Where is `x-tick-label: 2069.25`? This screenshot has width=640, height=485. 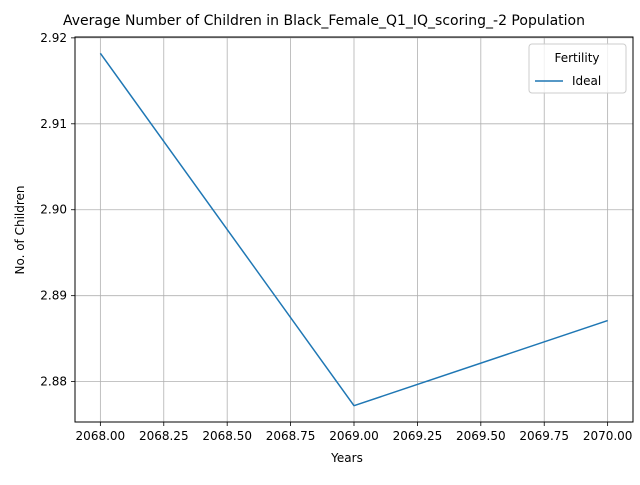 x-tick-label: 2069.25 is located at coordinates (418, 436).